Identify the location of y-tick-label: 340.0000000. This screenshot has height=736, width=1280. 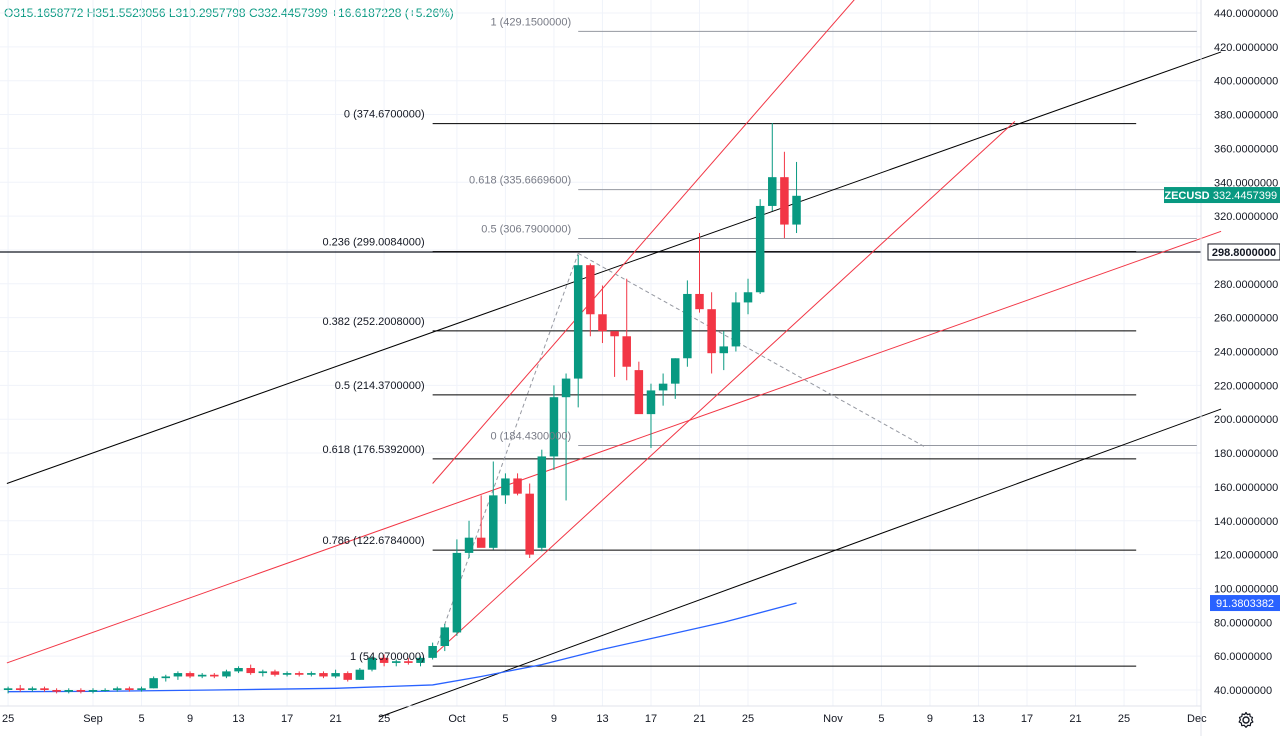
(1246, 183).